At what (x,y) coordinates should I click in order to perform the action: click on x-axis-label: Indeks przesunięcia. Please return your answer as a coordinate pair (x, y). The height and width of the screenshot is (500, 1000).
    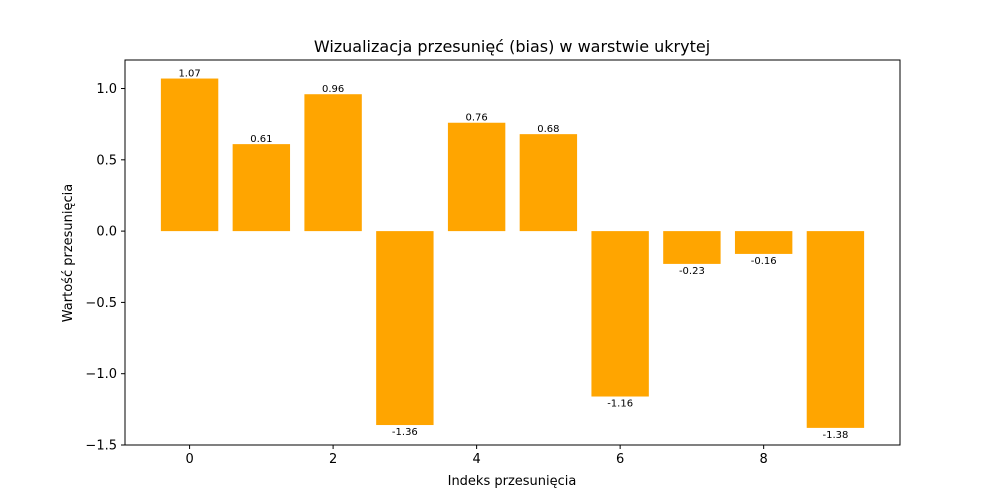
    Looking at the image, I should click on (512, 481).